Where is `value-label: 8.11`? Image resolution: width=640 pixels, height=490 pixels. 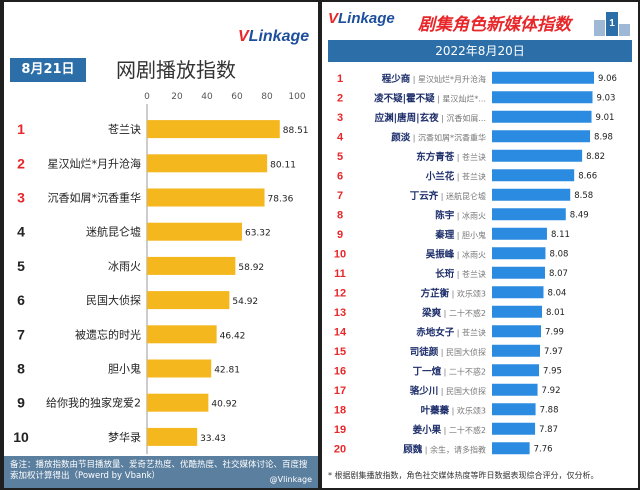 value-label: 8.11 is located at coordinates (560, 235).